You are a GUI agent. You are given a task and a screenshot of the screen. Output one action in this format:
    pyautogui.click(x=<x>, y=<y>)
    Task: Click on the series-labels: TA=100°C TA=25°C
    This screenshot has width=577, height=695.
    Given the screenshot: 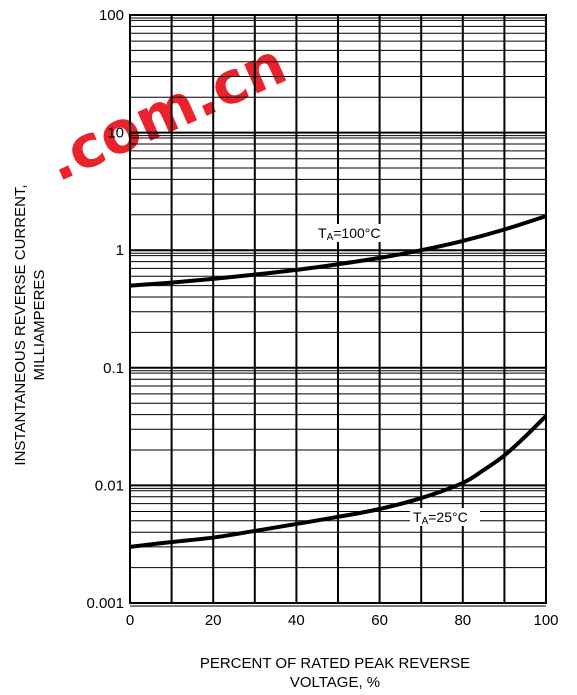 What is the action you would take?
    pyautogui.click(x=397, y=375)
    